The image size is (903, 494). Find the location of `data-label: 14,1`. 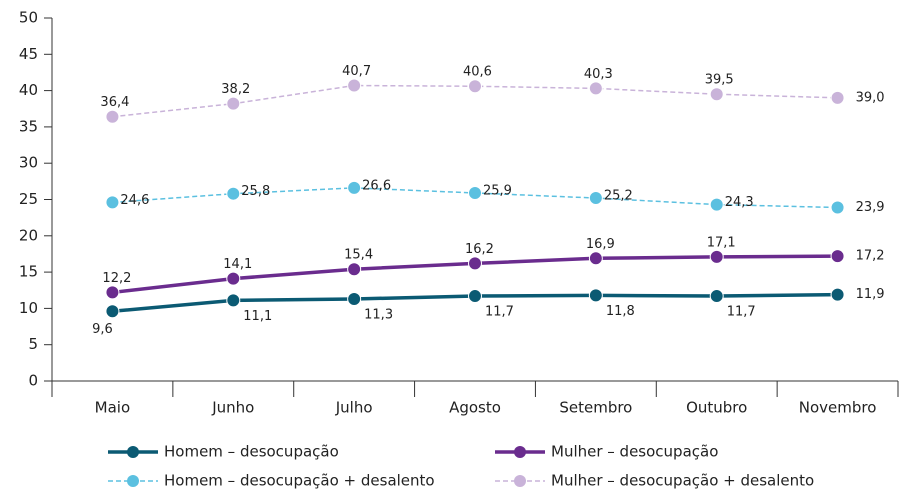

data-label: 14,1 is located at coordinates (237, 264).